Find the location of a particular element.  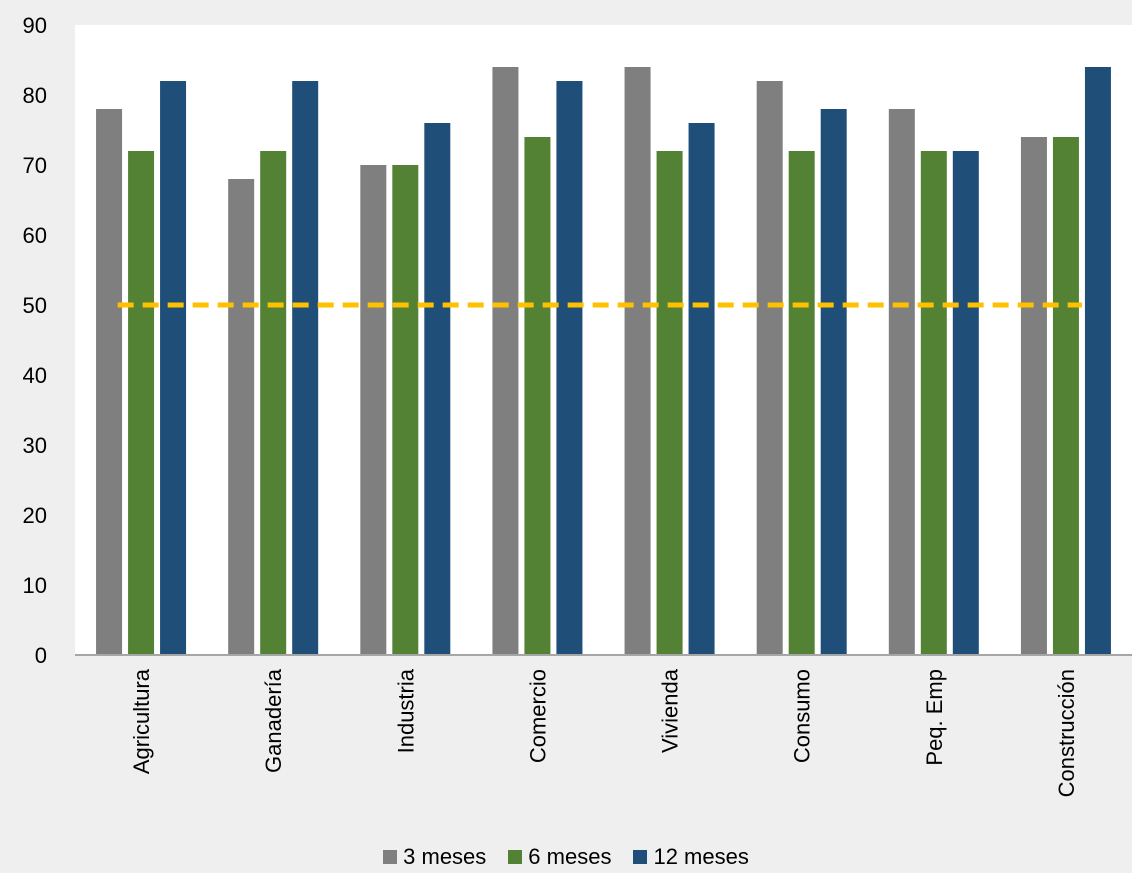

legend-label: 6 meses is located at coordinates (570, 856).